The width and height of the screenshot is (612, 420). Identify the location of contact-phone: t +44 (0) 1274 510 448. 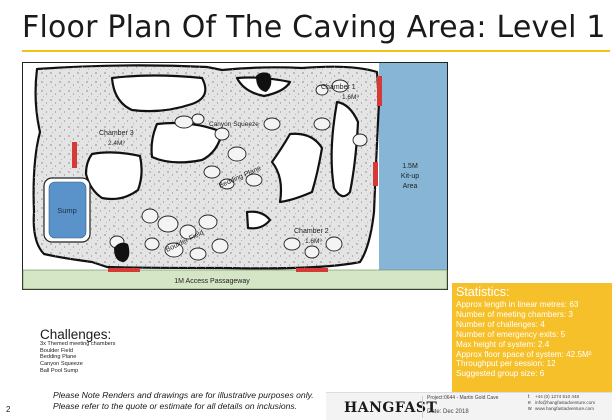
(561, 397).